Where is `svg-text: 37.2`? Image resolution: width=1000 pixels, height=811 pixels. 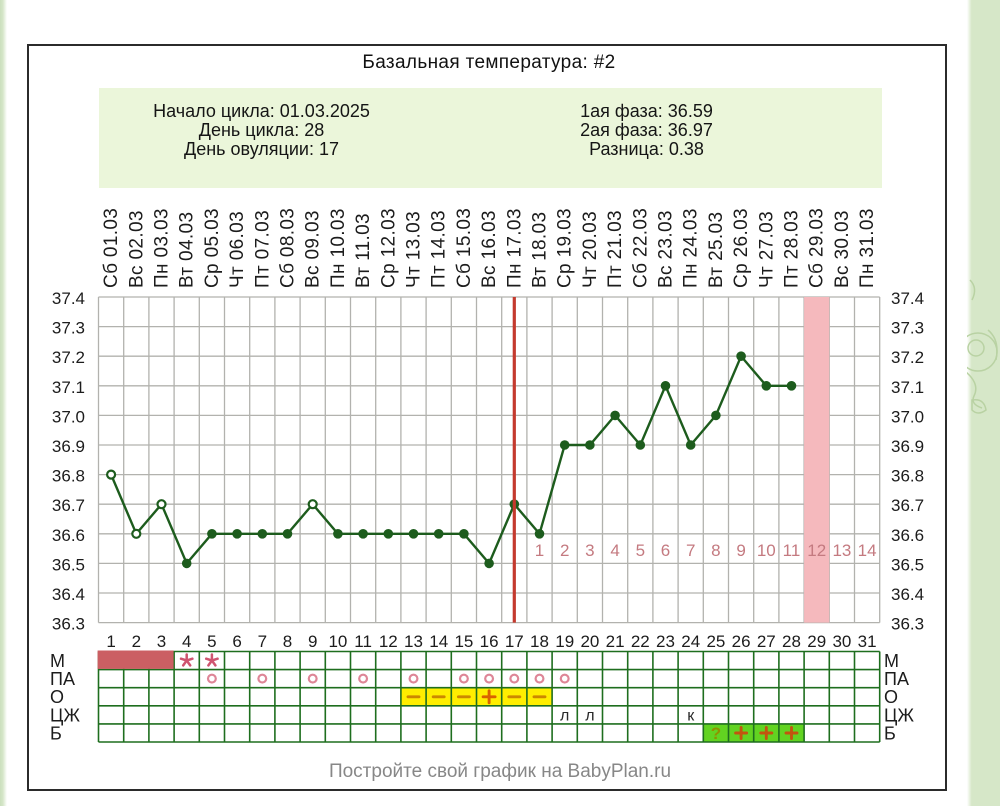 svg-text: 37.2 is located at coordinates (68, 357).